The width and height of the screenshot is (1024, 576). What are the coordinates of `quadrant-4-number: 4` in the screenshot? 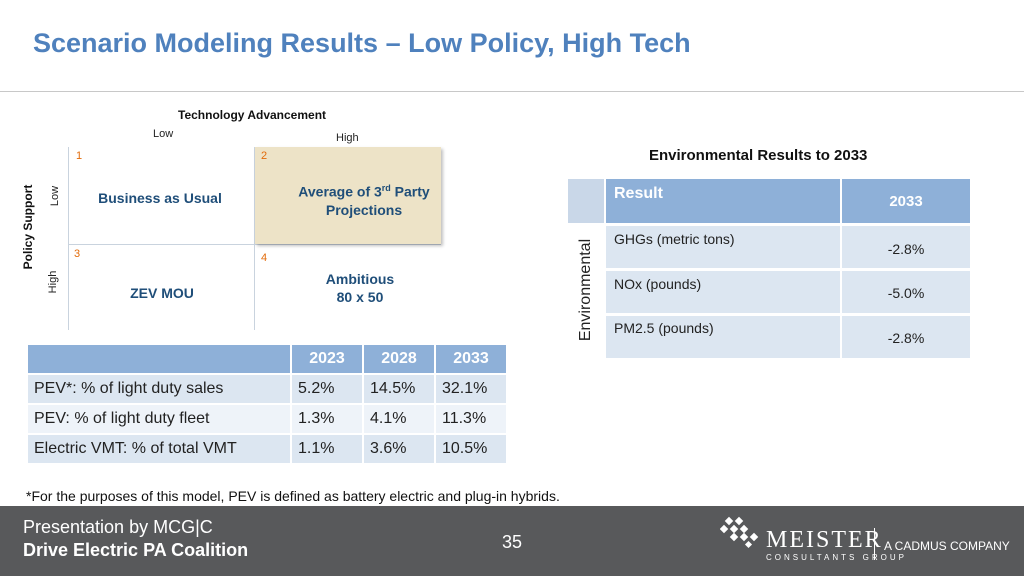 It's located at (264, 258).